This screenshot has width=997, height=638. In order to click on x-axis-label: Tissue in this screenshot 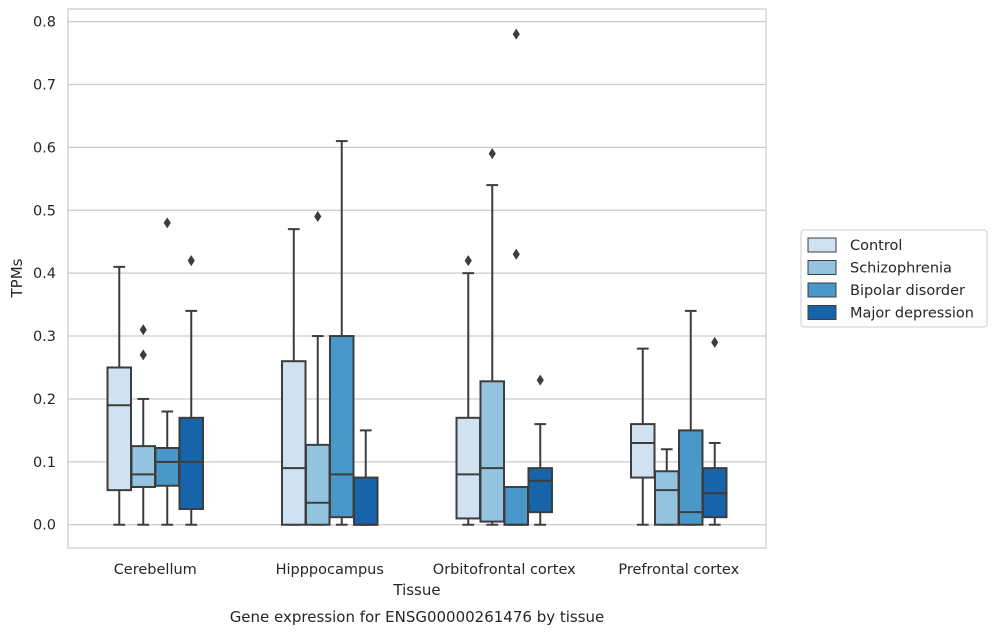, I will do `click(416, 590)`.